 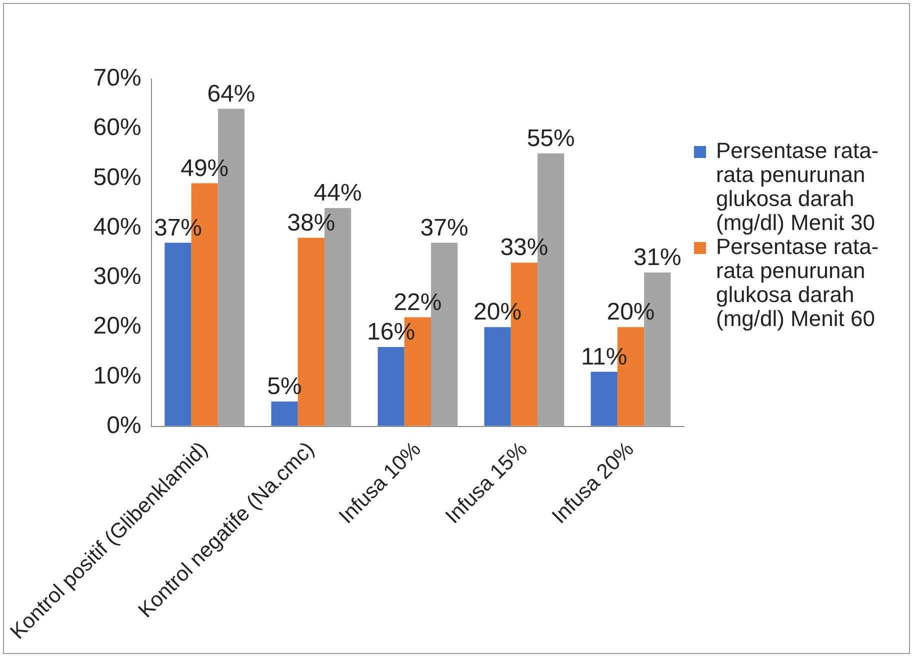 What do you see at coordinates (418, 302) in the screenshot?
I see `data-label: 22%` at bounding box center [418, 302].